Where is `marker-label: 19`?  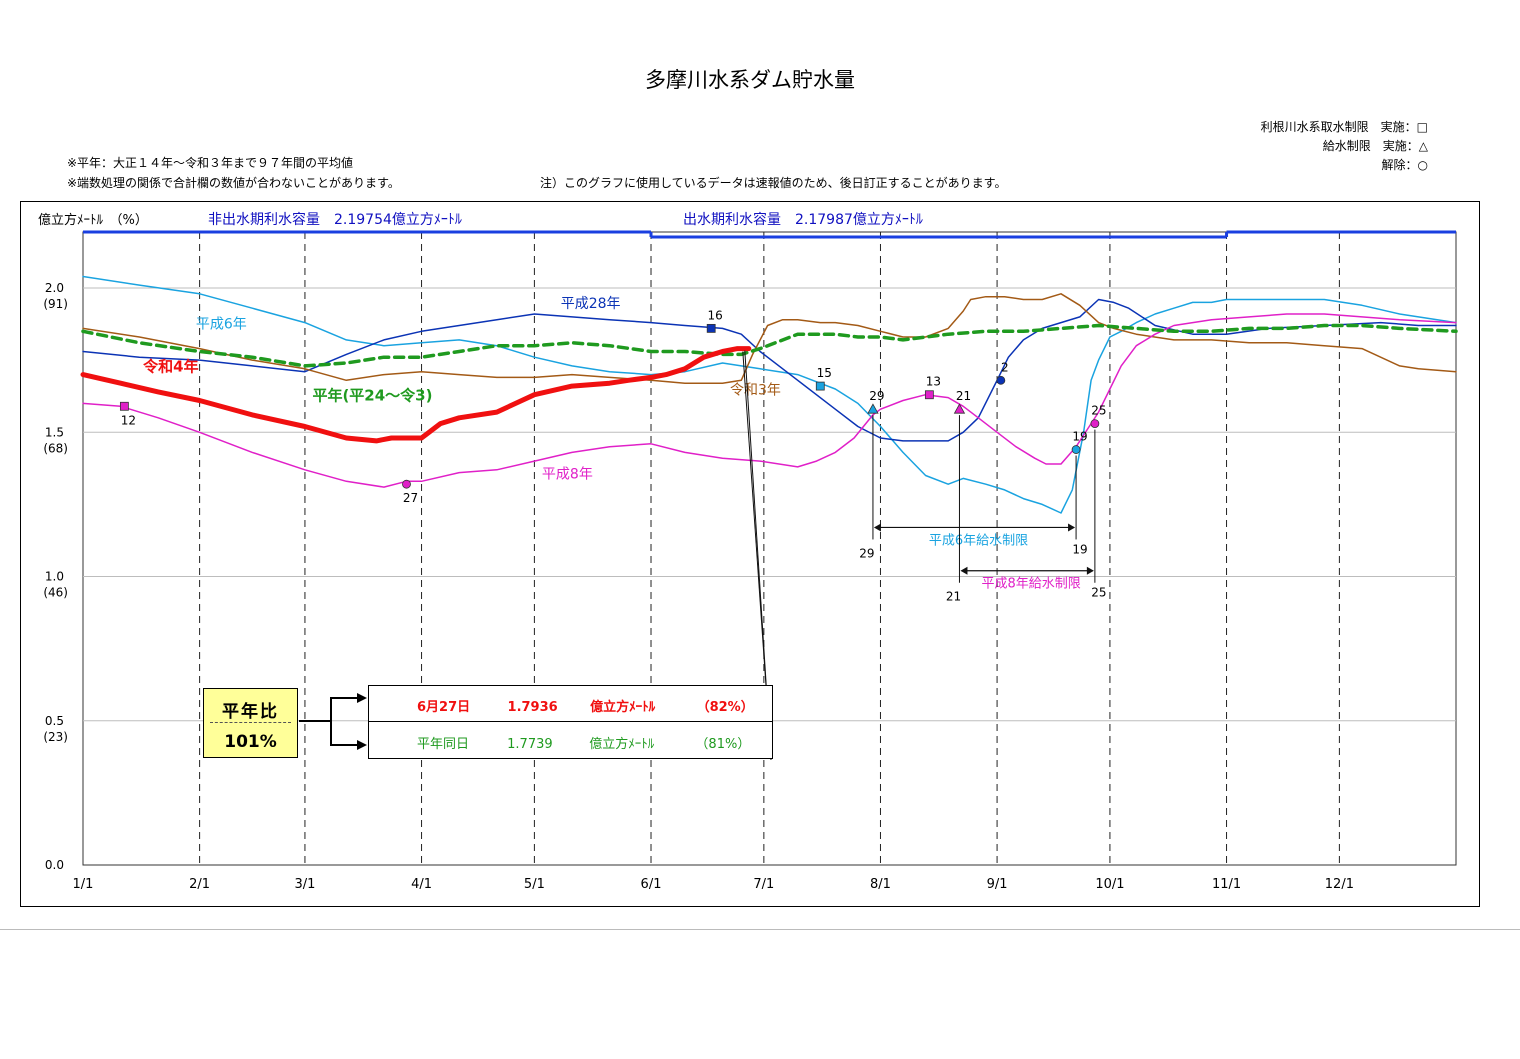
marker-label: 19 is located at coordinates (1079, 437).